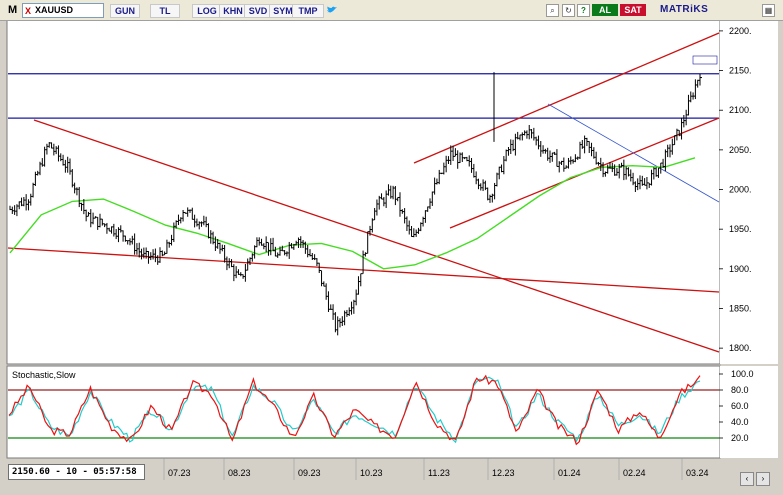 The height and width of the screenshot is (495, 783). What do you see at coordinates (439, 473) in the screenshot?
I see `x-tick-label: 11.23` at bounding box center [439, 473].